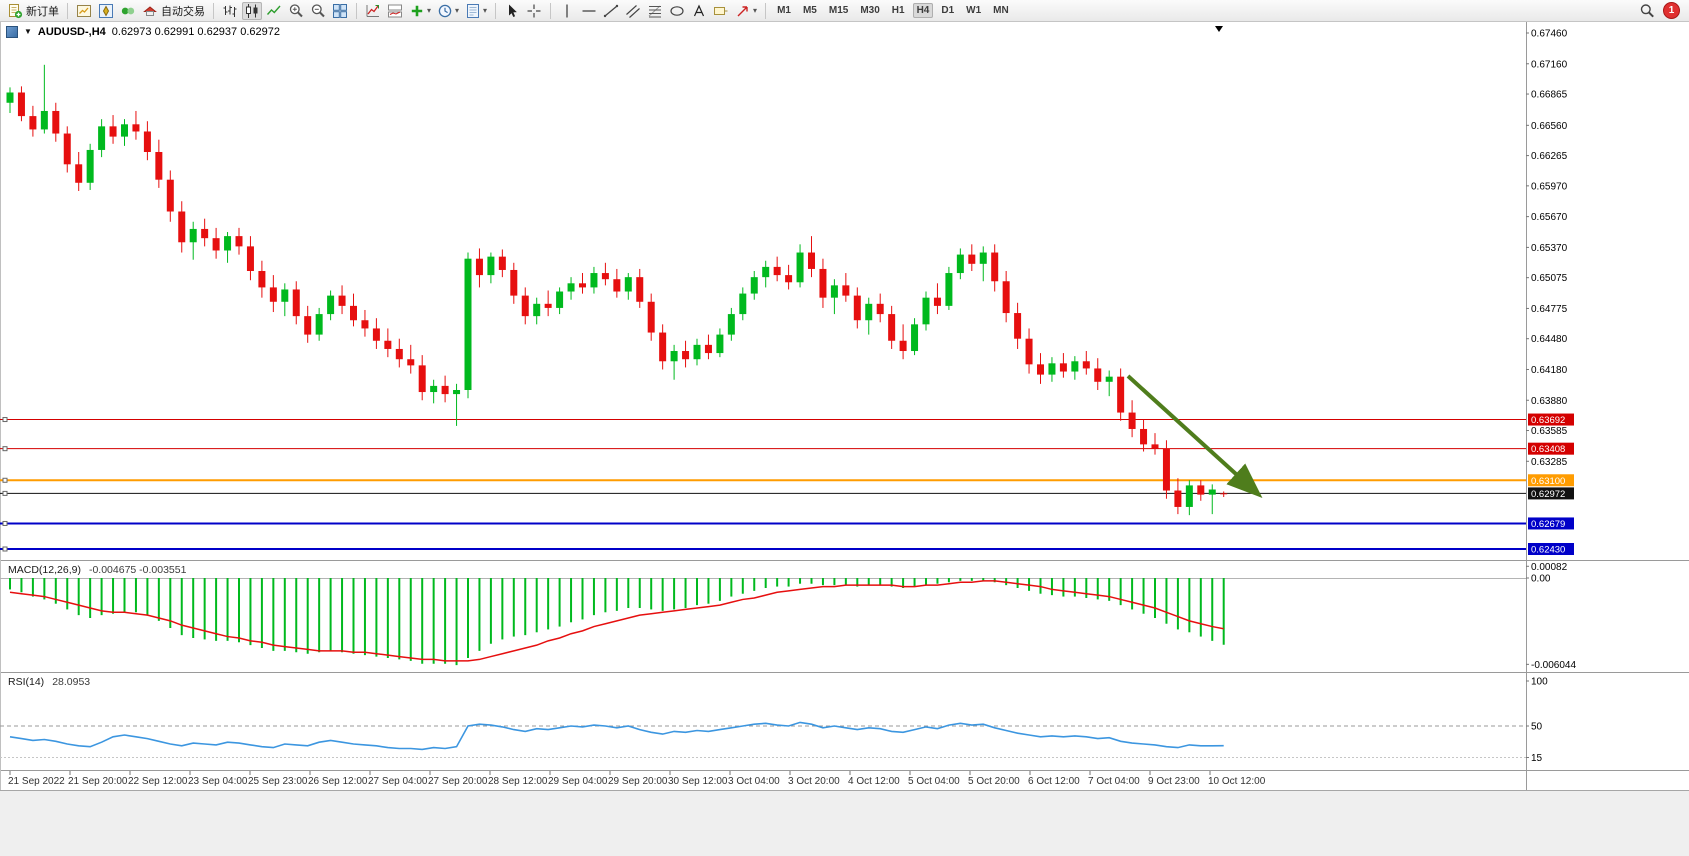 The height and width of the screenshot is (856, 1689). What do you see at coordinates (844, 823) in the screenshot?
I see `bottom-strip` at bounding box center [844, 823].